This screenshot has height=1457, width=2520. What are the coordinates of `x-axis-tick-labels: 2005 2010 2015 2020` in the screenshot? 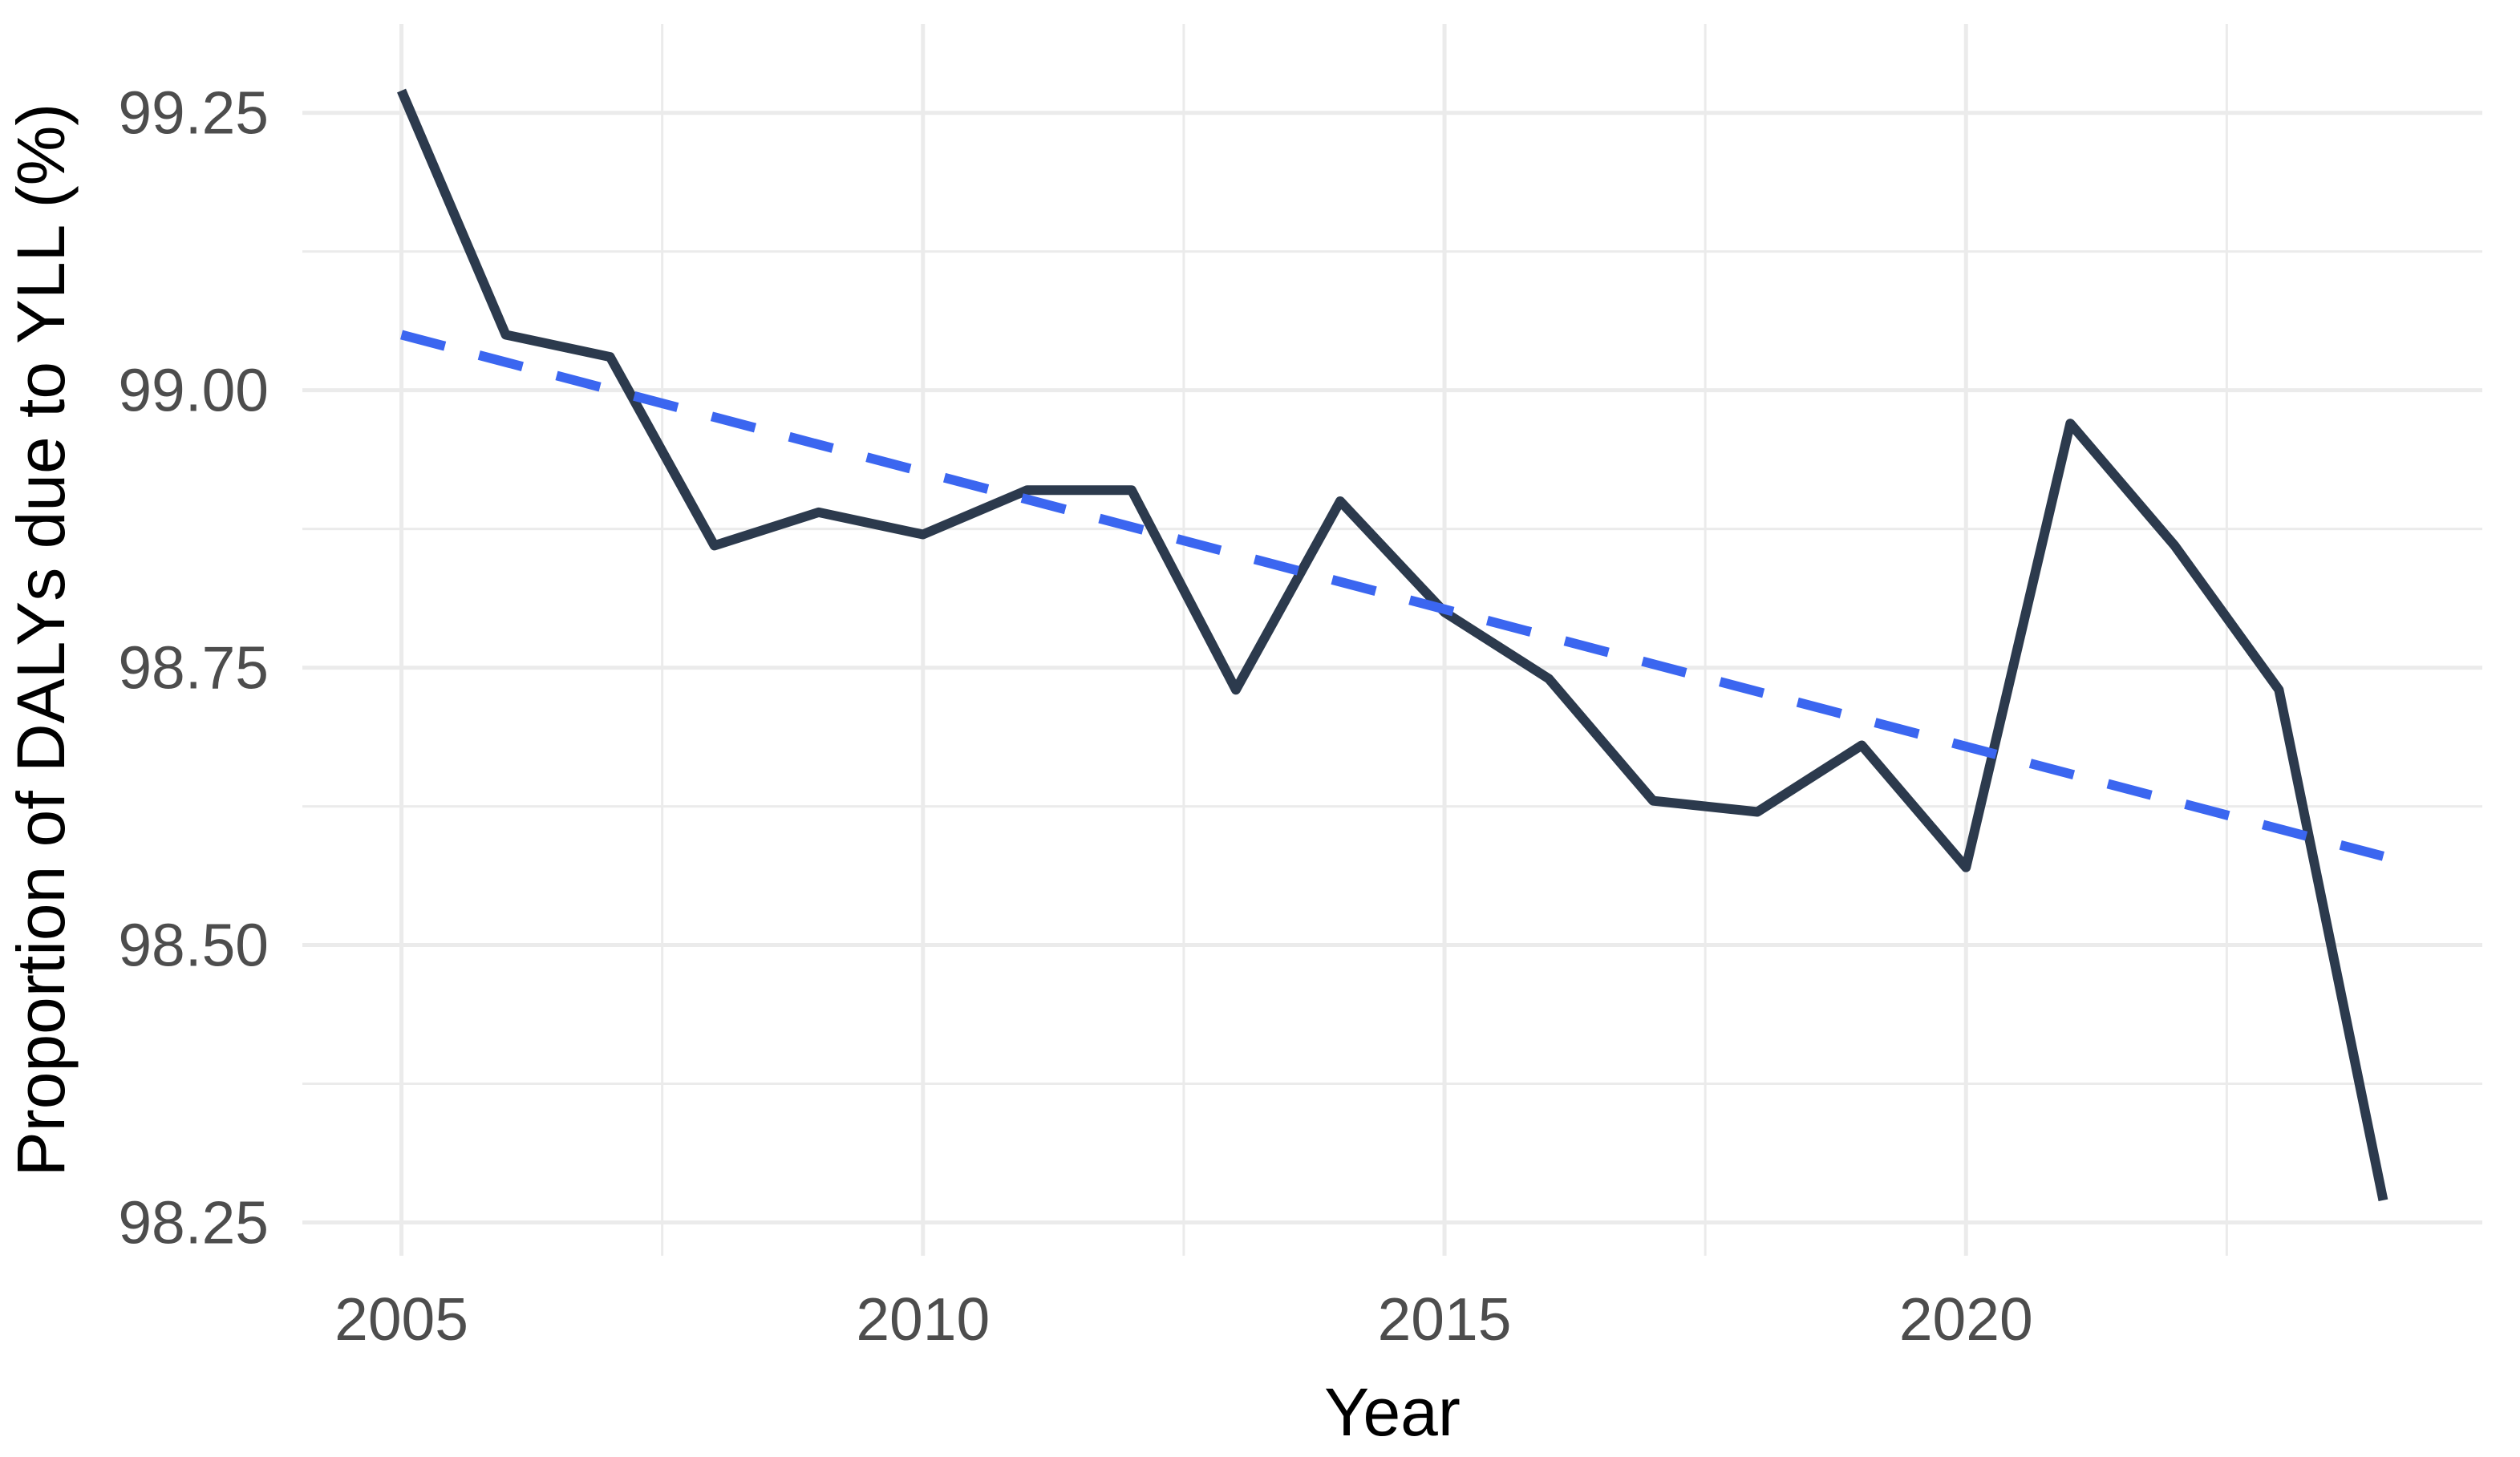 It's located at (1183, 1319).